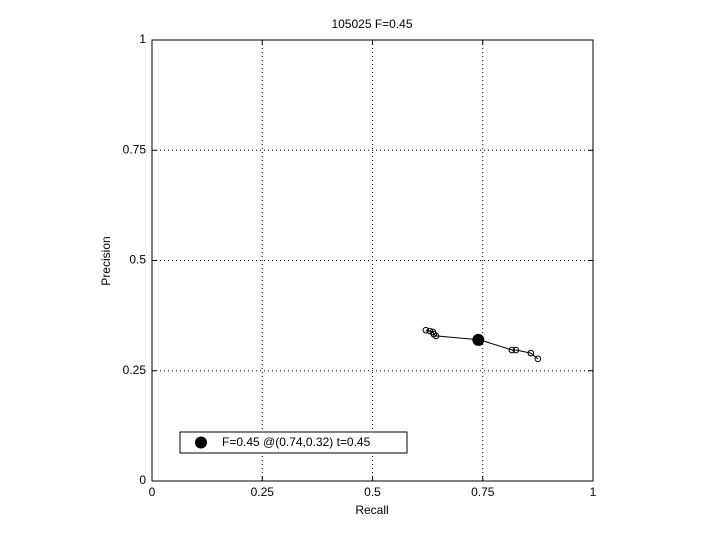 The width and height of the screenshot is (720, 540). Describe the element at coordinates (201, 442) in the screenshot. I see `legend-marker` at that location.